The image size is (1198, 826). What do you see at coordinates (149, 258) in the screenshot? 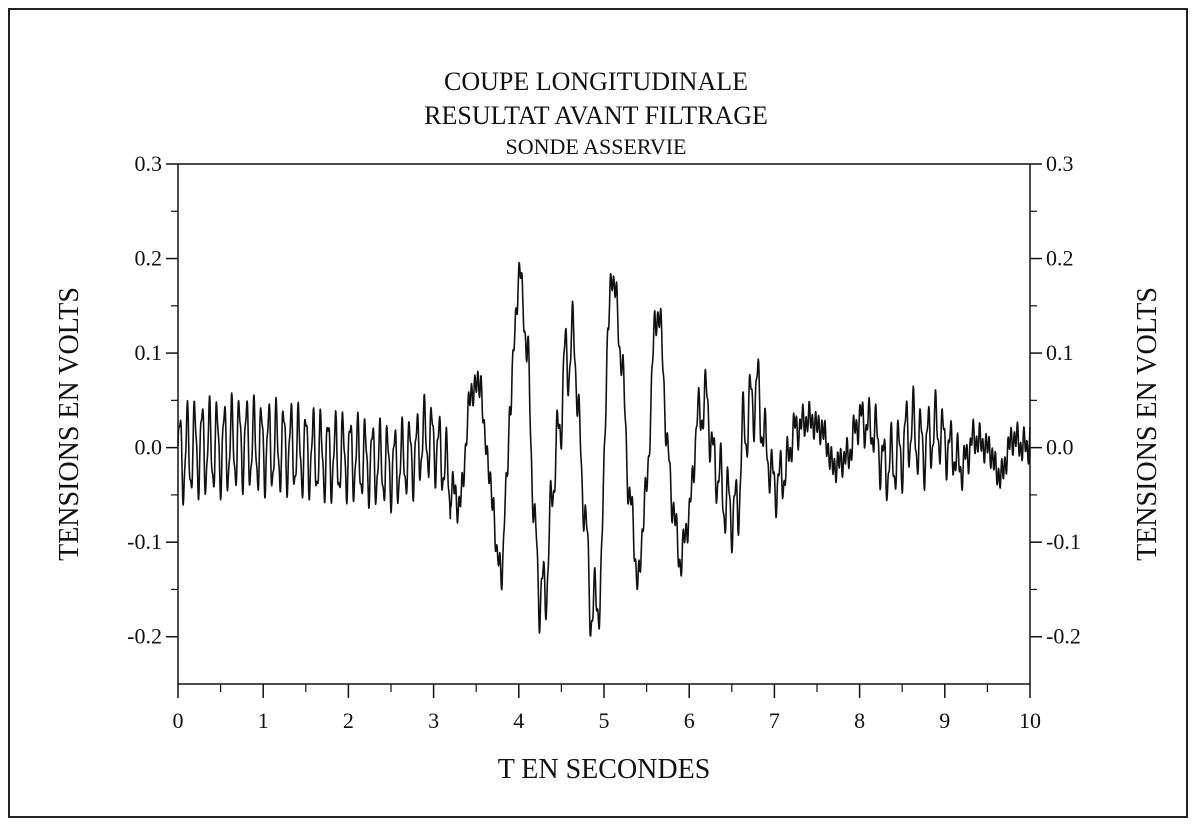
I see `y-tick-label-left: 0.2` at bounding box center [149, 258].